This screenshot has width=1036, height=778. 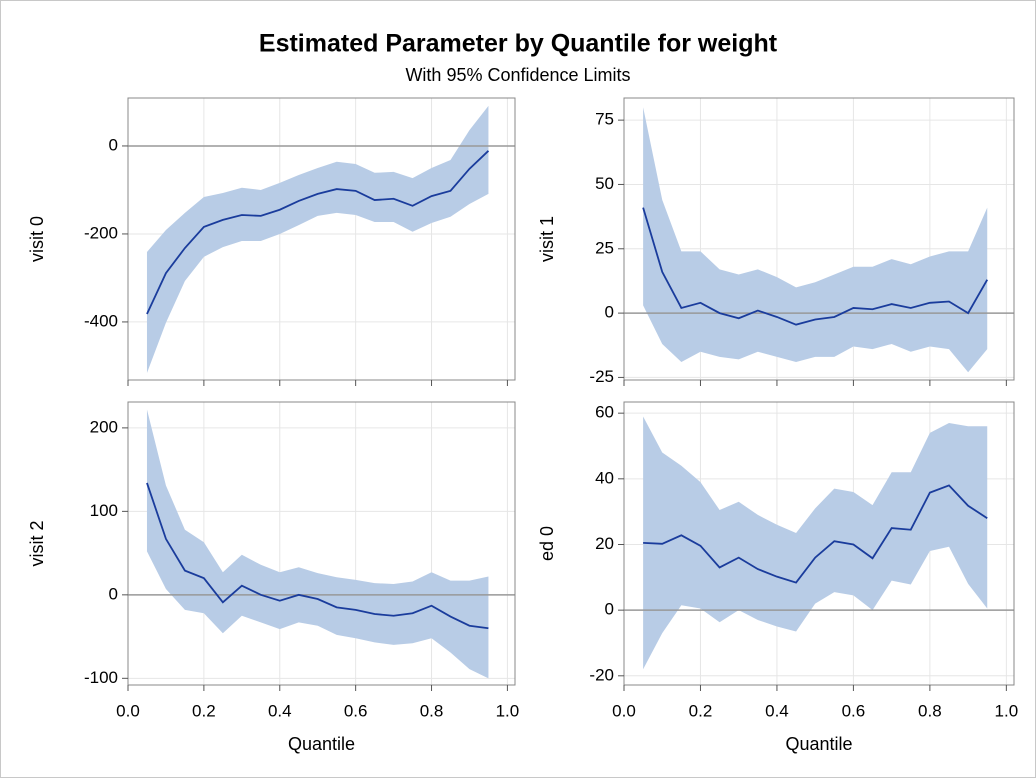 I want to click on y-tick-label: 20, so click(x=604, y=543).